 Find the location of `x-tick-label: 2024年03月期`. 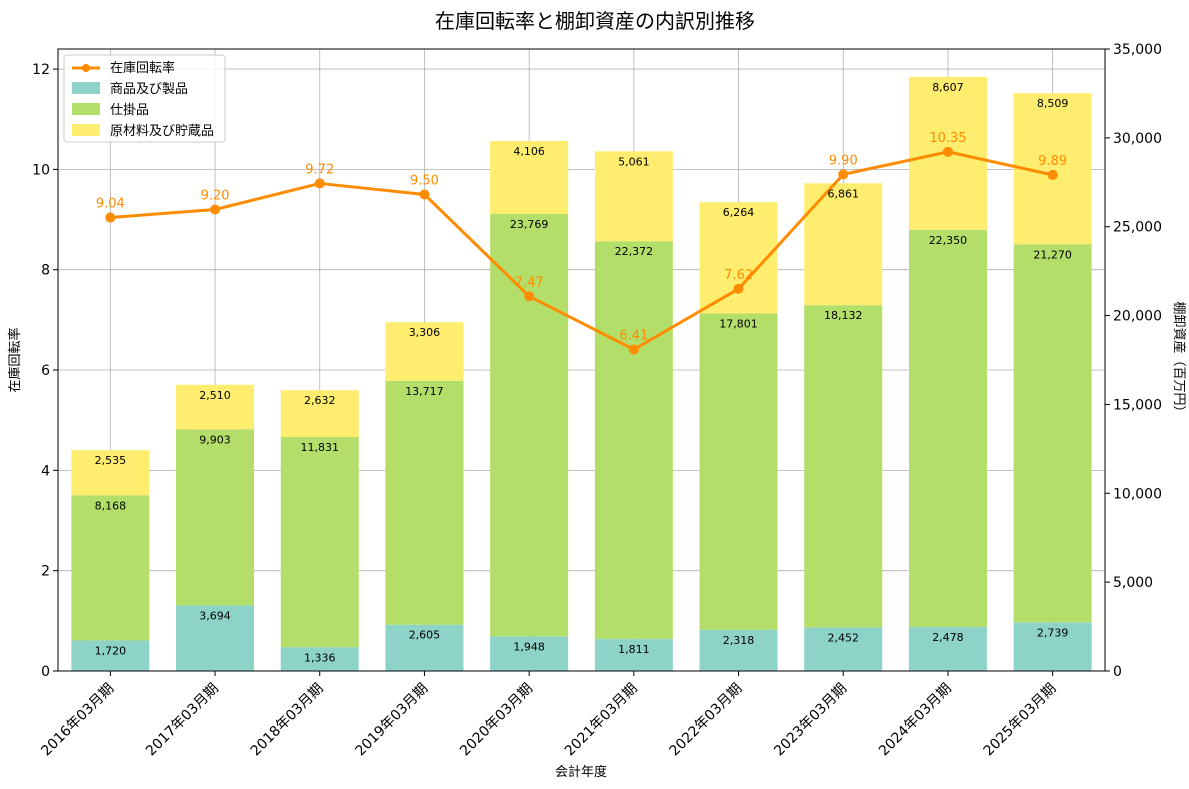

x-tick-label: 2024年03月期 is located at coordinates (915, 720).